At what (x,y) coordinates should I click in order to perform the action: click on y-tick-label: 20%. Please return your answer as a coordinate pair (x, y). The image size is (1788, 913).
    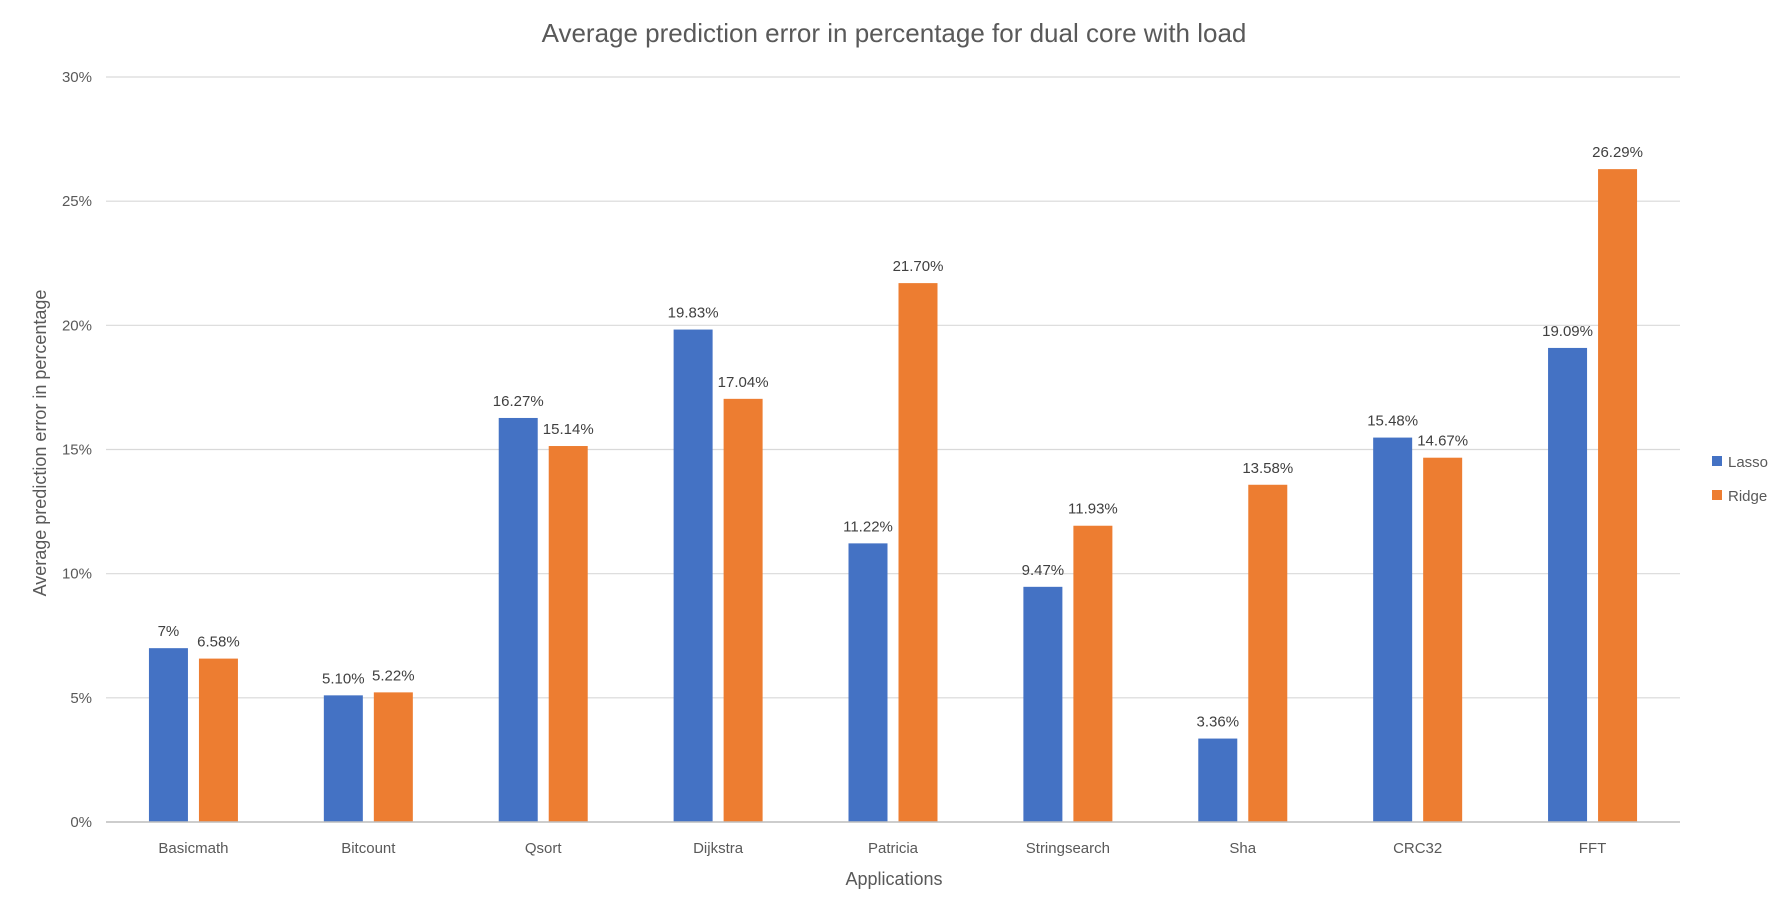
    Looking at the image, I should click on (77, 325).